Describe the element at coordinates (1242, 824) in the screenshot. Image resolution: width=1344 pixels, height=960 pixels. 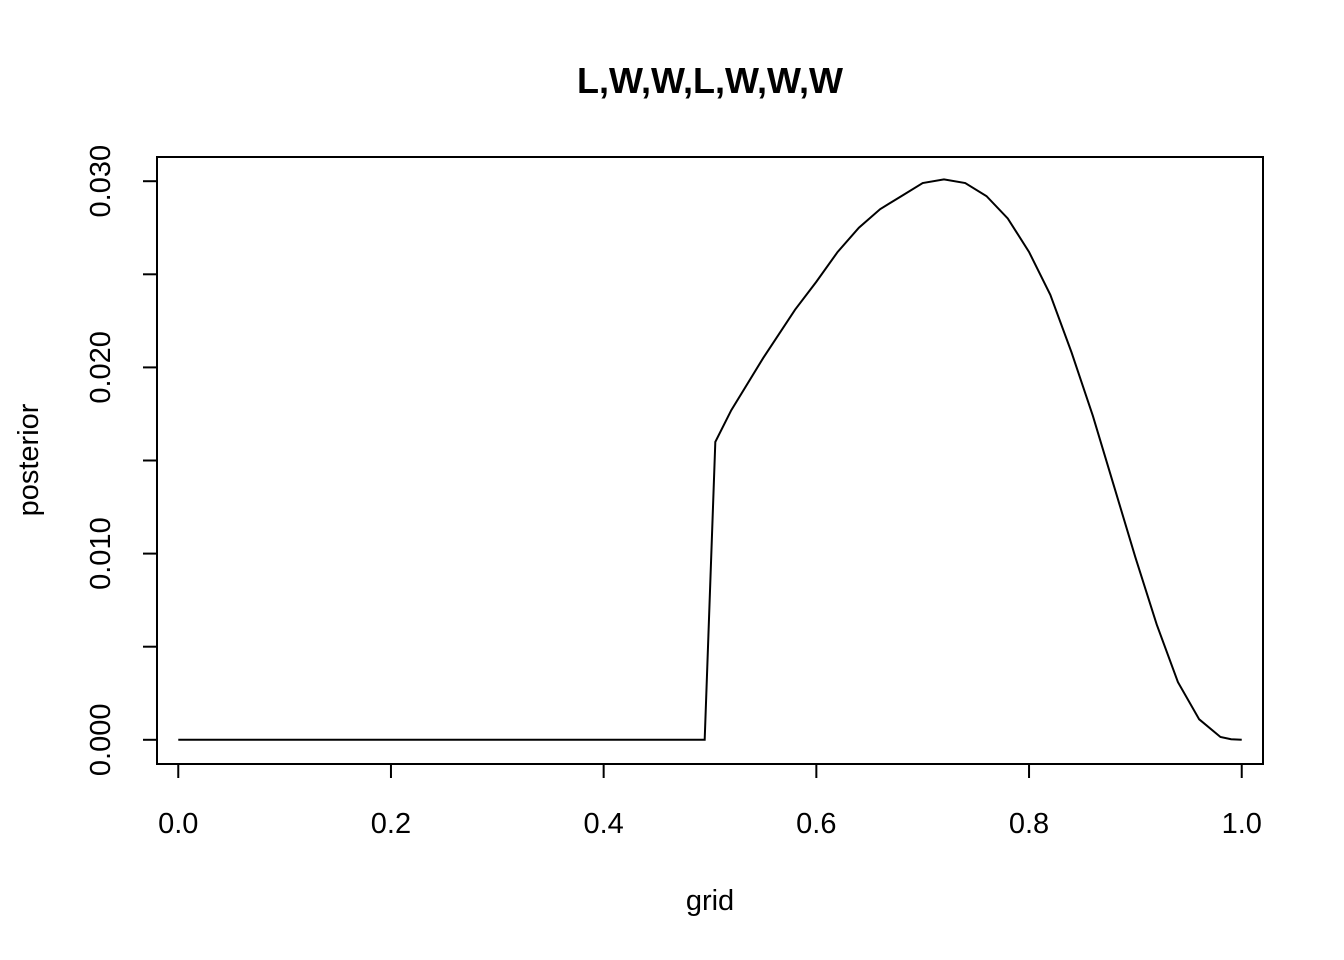
I see `x-tick-label: 1.0` at that location.